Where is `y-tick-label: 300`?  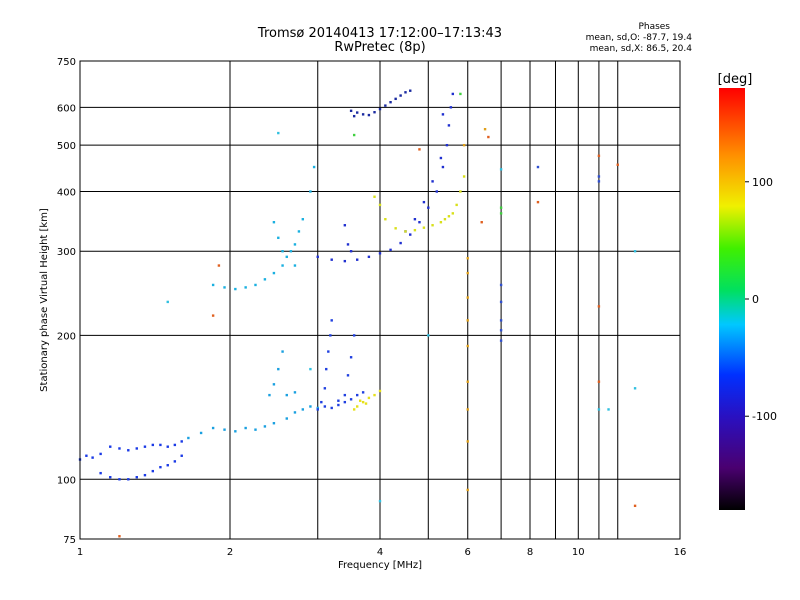 y-tick-label: 300 is located at coordinates (66, 252).